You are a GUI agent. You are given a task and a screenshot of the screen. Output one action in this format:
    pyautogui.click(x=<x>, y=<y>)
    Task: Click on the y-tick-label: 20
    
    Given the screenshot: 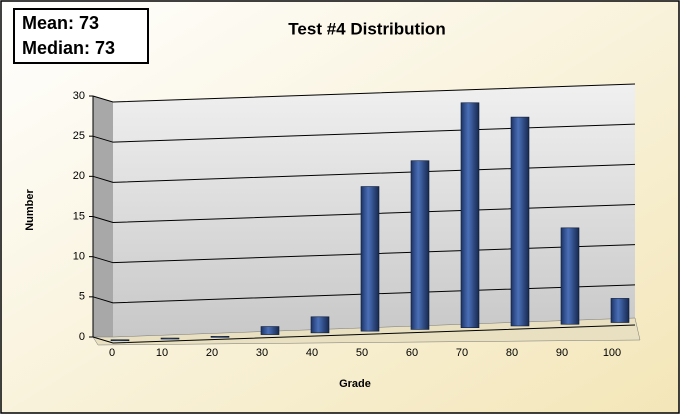 What is the action you would take?
    pyautogui.click(x=79, y=176)
    